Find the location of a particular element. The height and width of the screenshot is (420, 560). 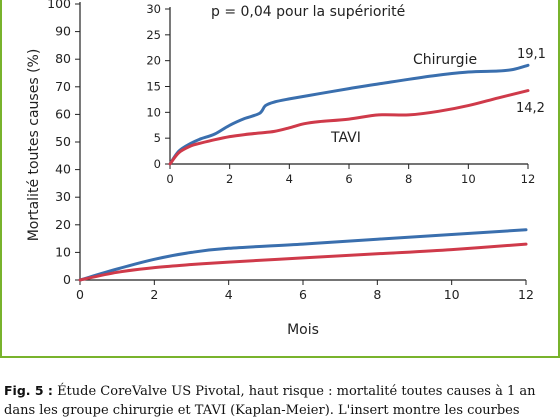

main-plot is located at coordinates (303, 255).